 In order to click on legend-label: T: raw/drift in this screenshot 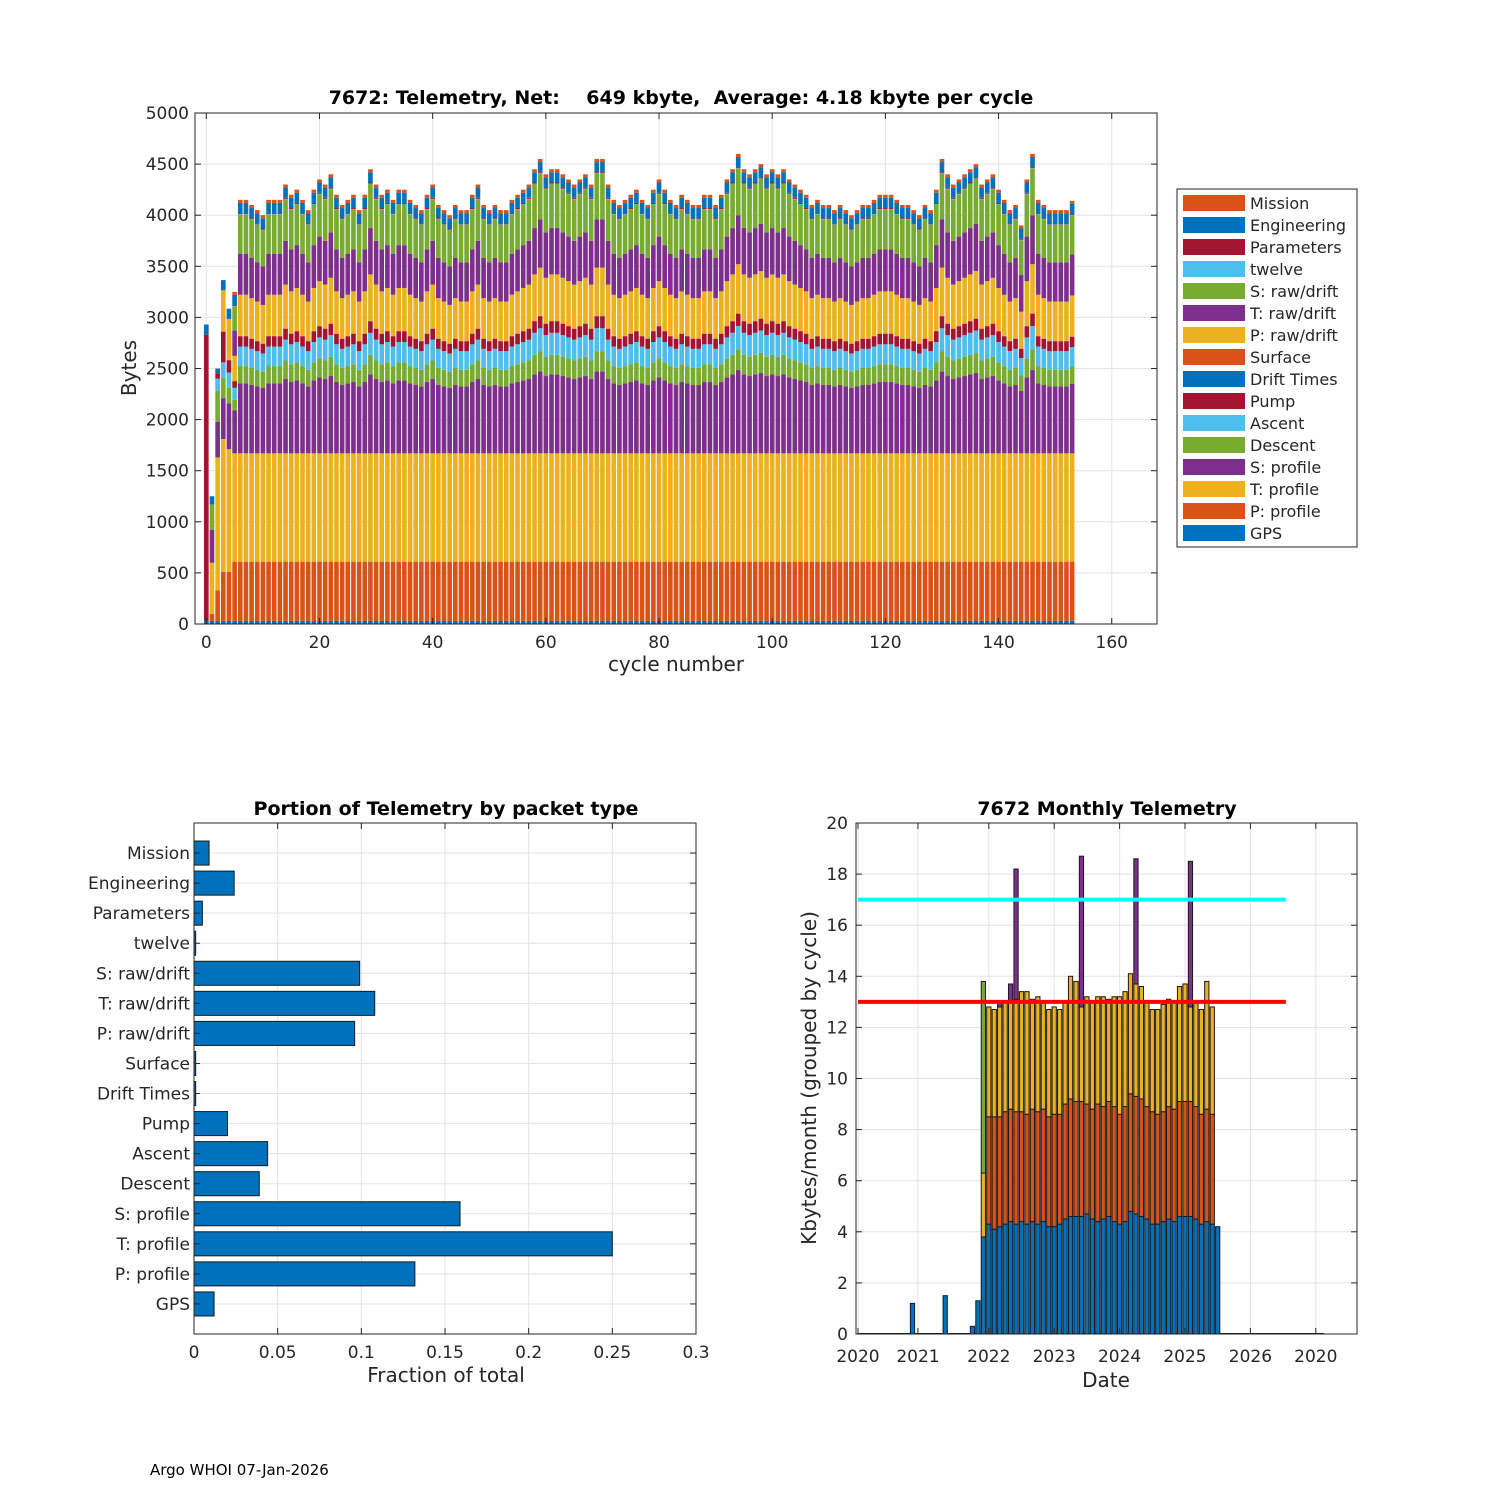, I will do `click(1292, 313)`.